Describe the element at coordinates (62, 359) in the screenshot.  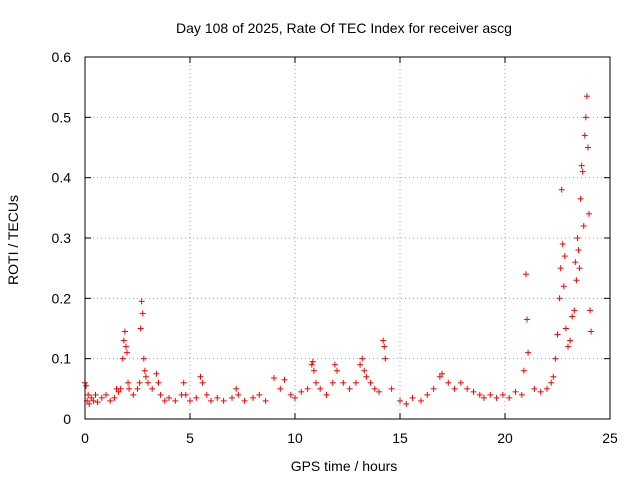
I see `y-tick-label: 0.1` at that location.